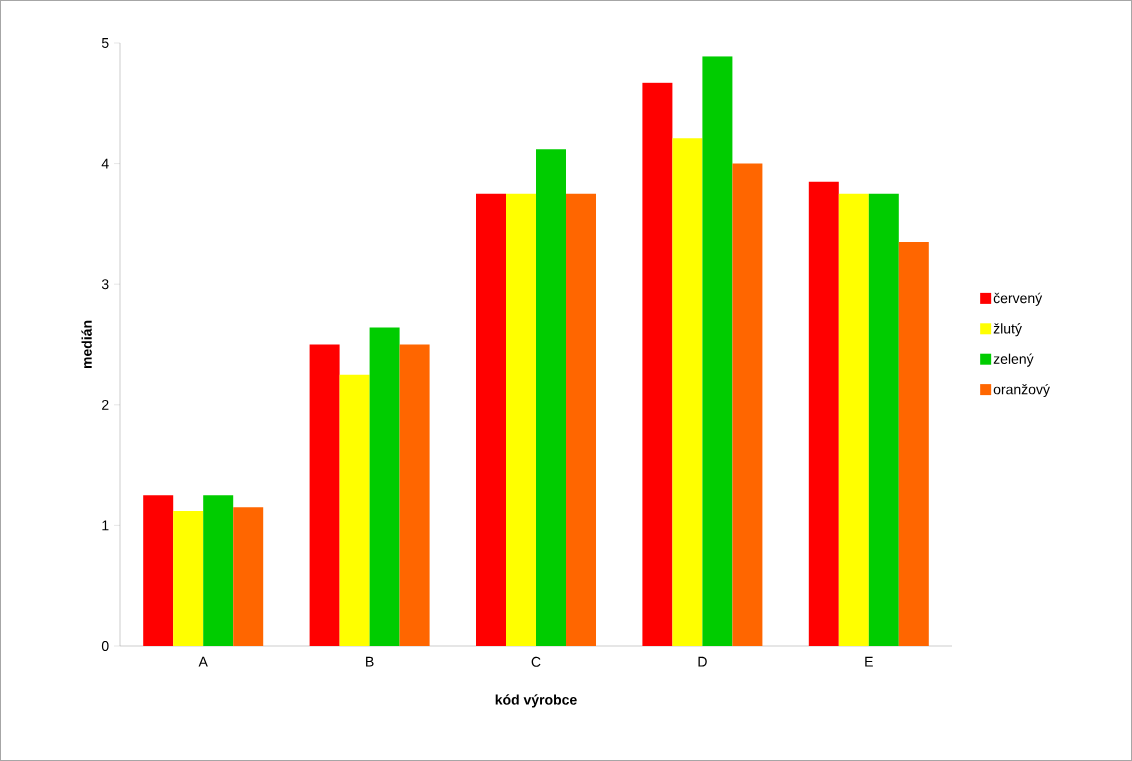  I want to click on legend-label: oranžový, so click(1021, 390).